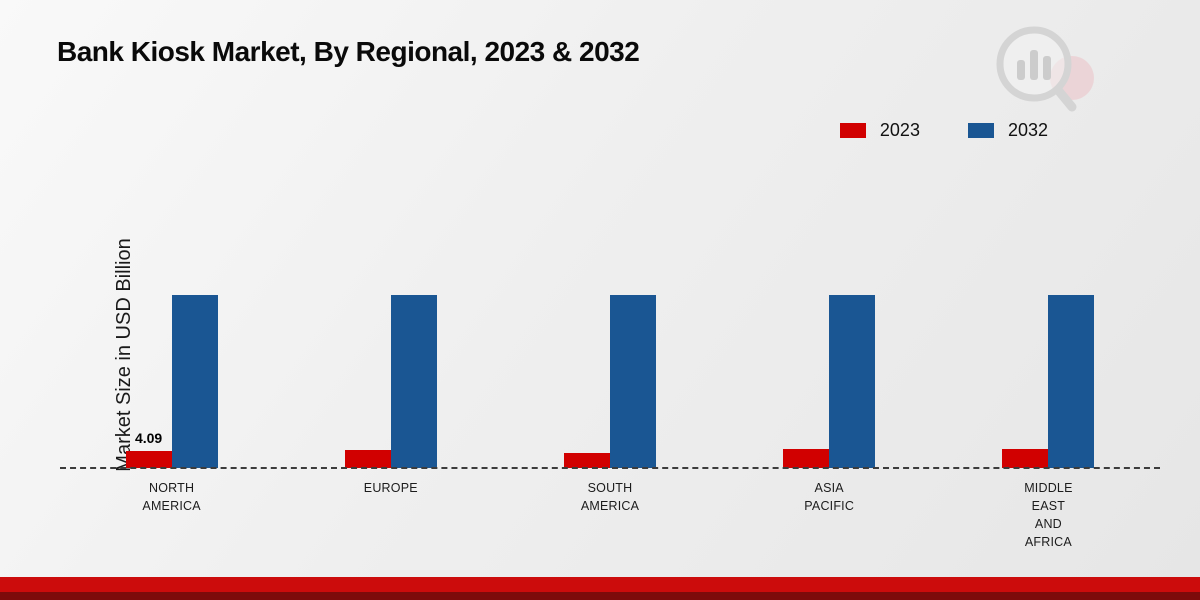  I want to click on bar-group-asia-pacific: ASIA PACIFIC, so click(829, 340).